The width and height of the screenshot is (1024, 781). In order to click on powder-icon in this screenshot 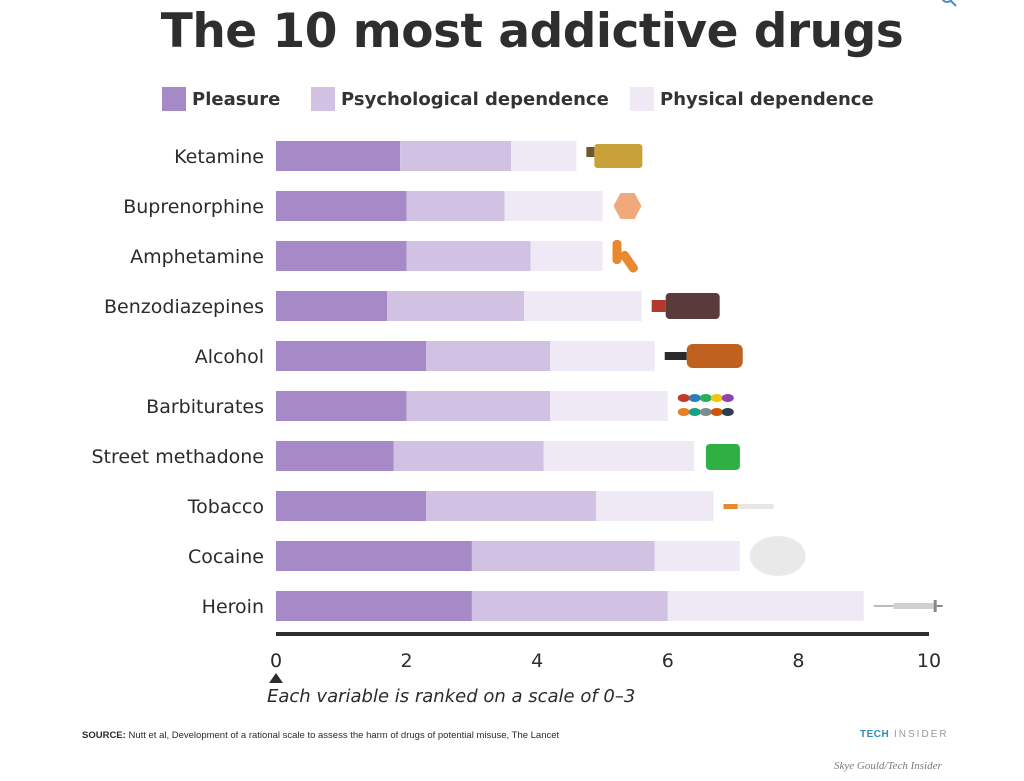, I will do `click(777, 556)`.